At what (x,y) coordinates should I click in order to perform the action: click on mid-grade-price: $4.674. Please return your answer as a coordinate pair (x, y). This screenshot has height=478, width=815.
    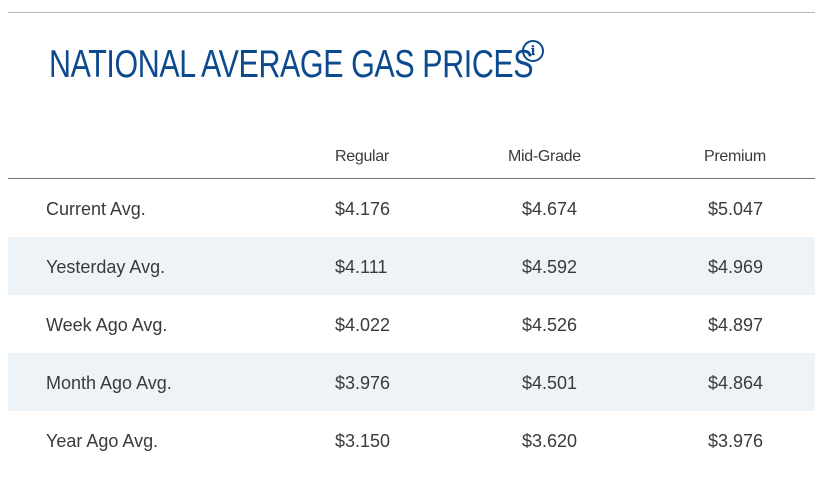
    Looking at the image, I should click on (550, 209).